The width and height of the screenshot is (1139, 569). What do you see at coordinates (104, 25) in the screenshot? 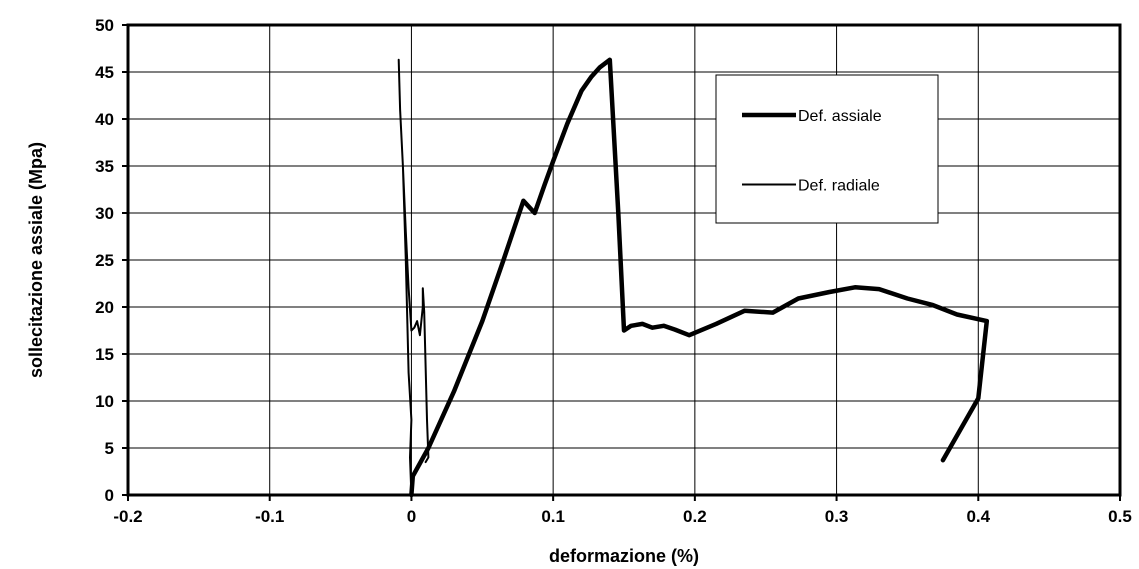
I see `y-tick-label: 50` at bounding box center [104, 25].